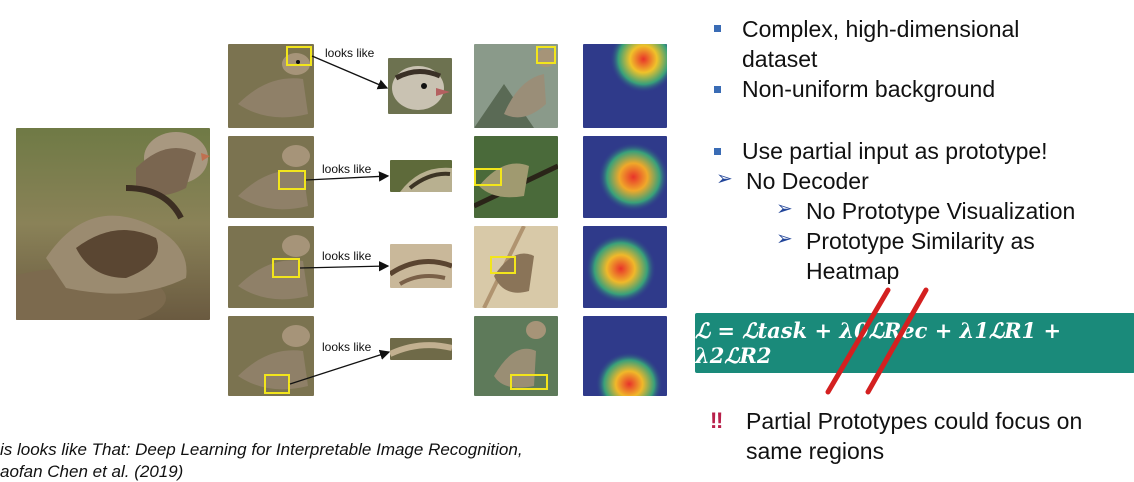 The image size is (1134, 482). I want to click on looks-like-label-row-4: looks like, so click(347, 347).